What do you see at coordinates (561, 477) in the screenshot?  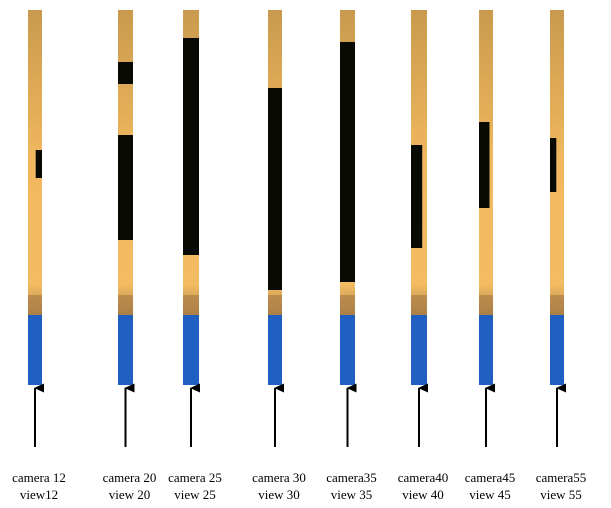 I see `camera-label: camera55` at bounding box center [561, 477].